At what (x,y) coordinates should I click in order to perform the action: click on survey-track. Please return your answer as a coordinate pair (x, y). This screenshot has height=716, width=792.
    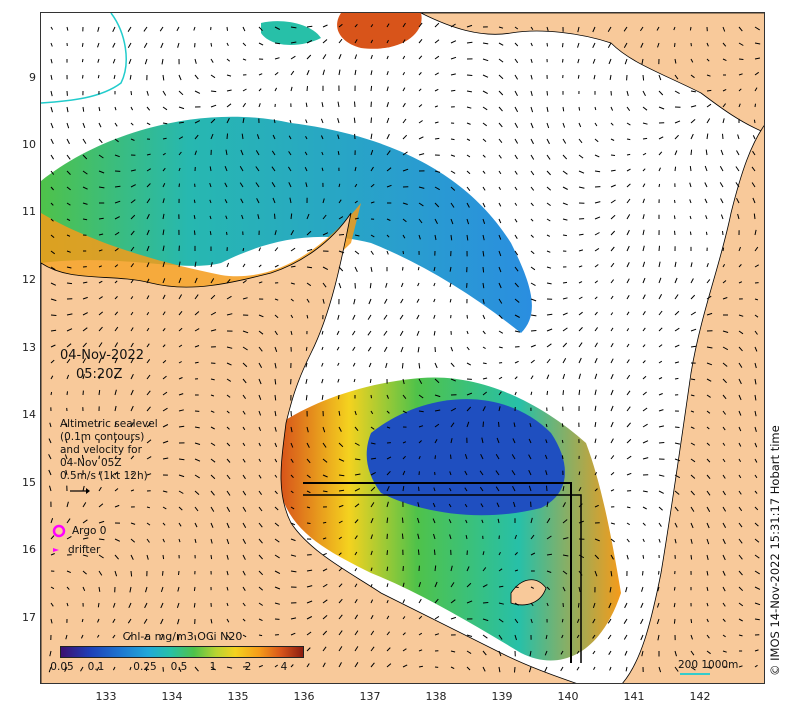
    Looking at the image, I should click on (437, 572).